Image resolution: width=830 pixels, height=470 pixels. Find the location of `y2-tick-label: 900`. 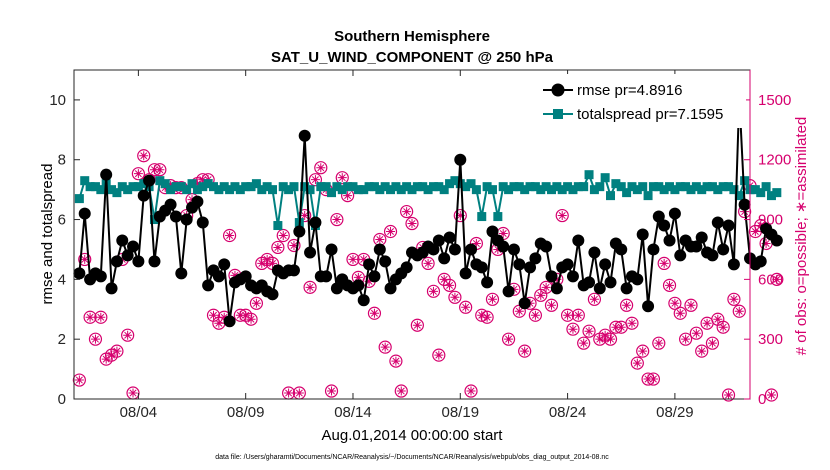

y2-tick-label: 900 is located at coordinates (770, 220).